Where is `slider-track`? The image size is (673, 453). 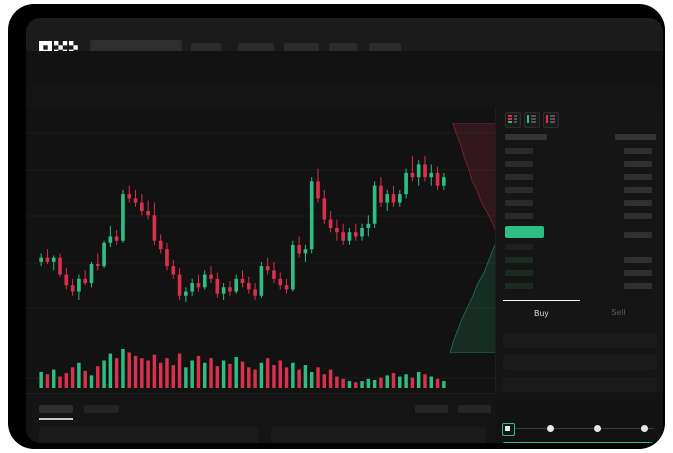 slider-track is located at coordinates (580, 428).